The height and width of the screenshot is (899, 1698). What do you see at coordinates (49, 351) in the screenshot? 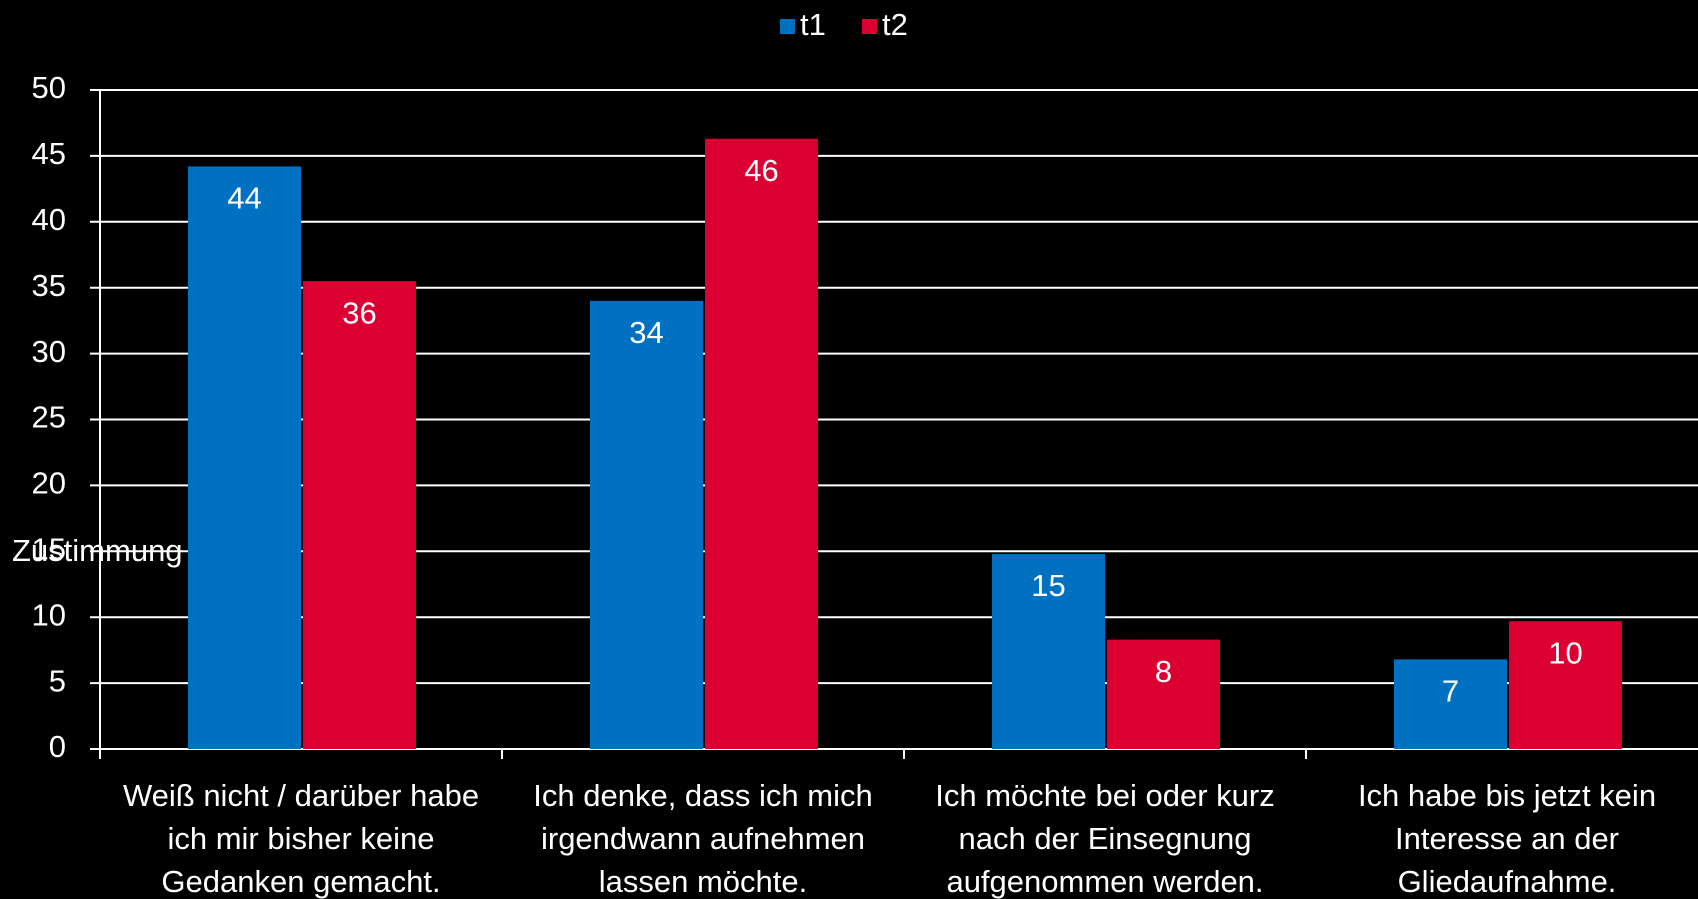
I see `y-tick-label: 30` at bounding box center [49, 351].